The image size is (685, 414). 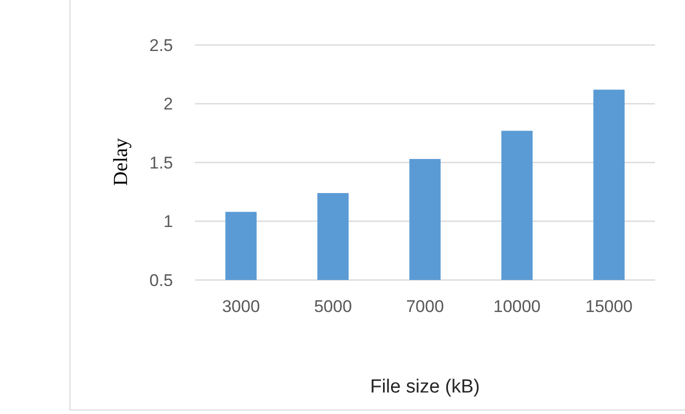 I want to click on y-tick-label: 0.5, so click(x=161, y=280).